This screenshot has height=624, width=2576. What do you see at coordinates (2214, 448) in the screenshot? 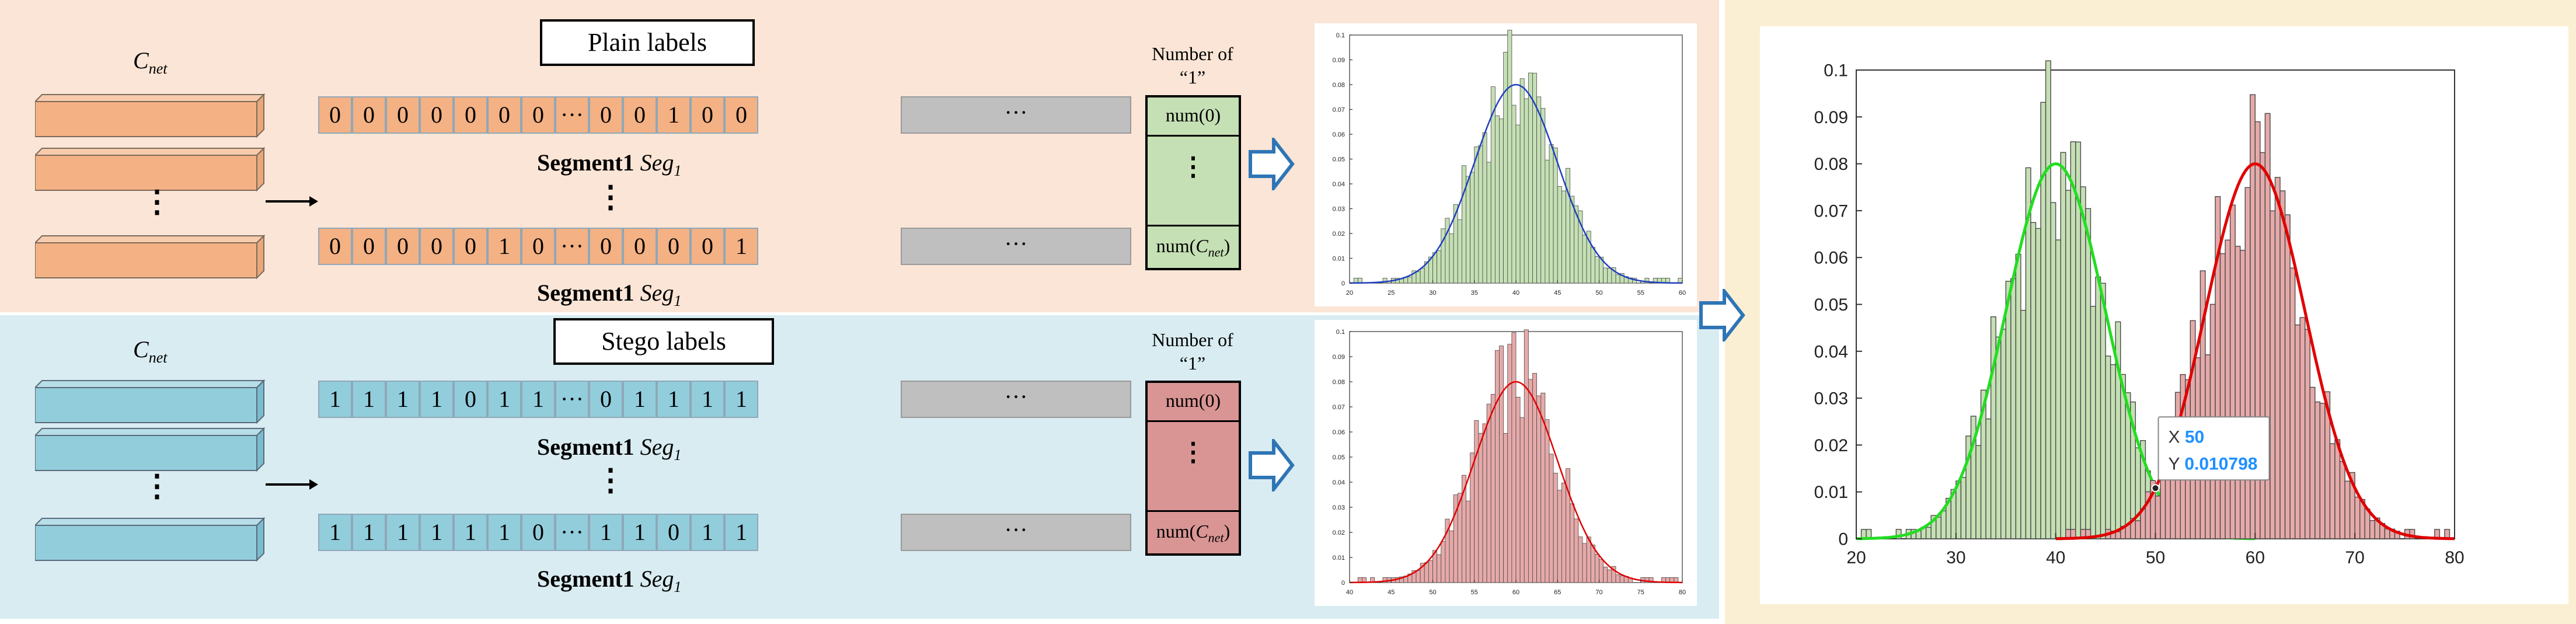
I see `datatip: X 50 Y 0.010798` at bounding box center [2214, 448].